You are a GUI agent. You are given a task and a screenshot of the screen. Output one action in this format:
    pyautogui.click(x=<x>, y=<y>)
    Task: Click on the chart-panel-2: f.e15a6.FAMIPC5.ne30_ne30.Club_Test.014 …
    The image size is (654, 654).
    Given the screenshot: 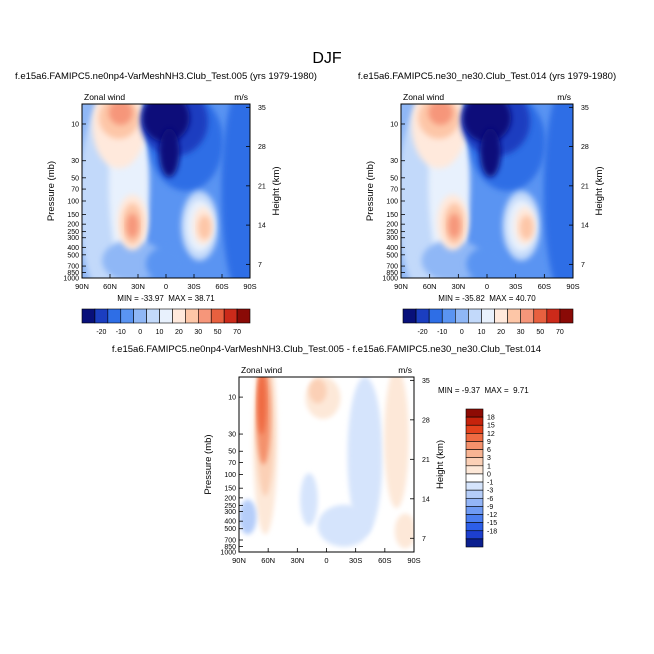 What is the action you would take?
    pyautogui.click(x=487, y=181)
    